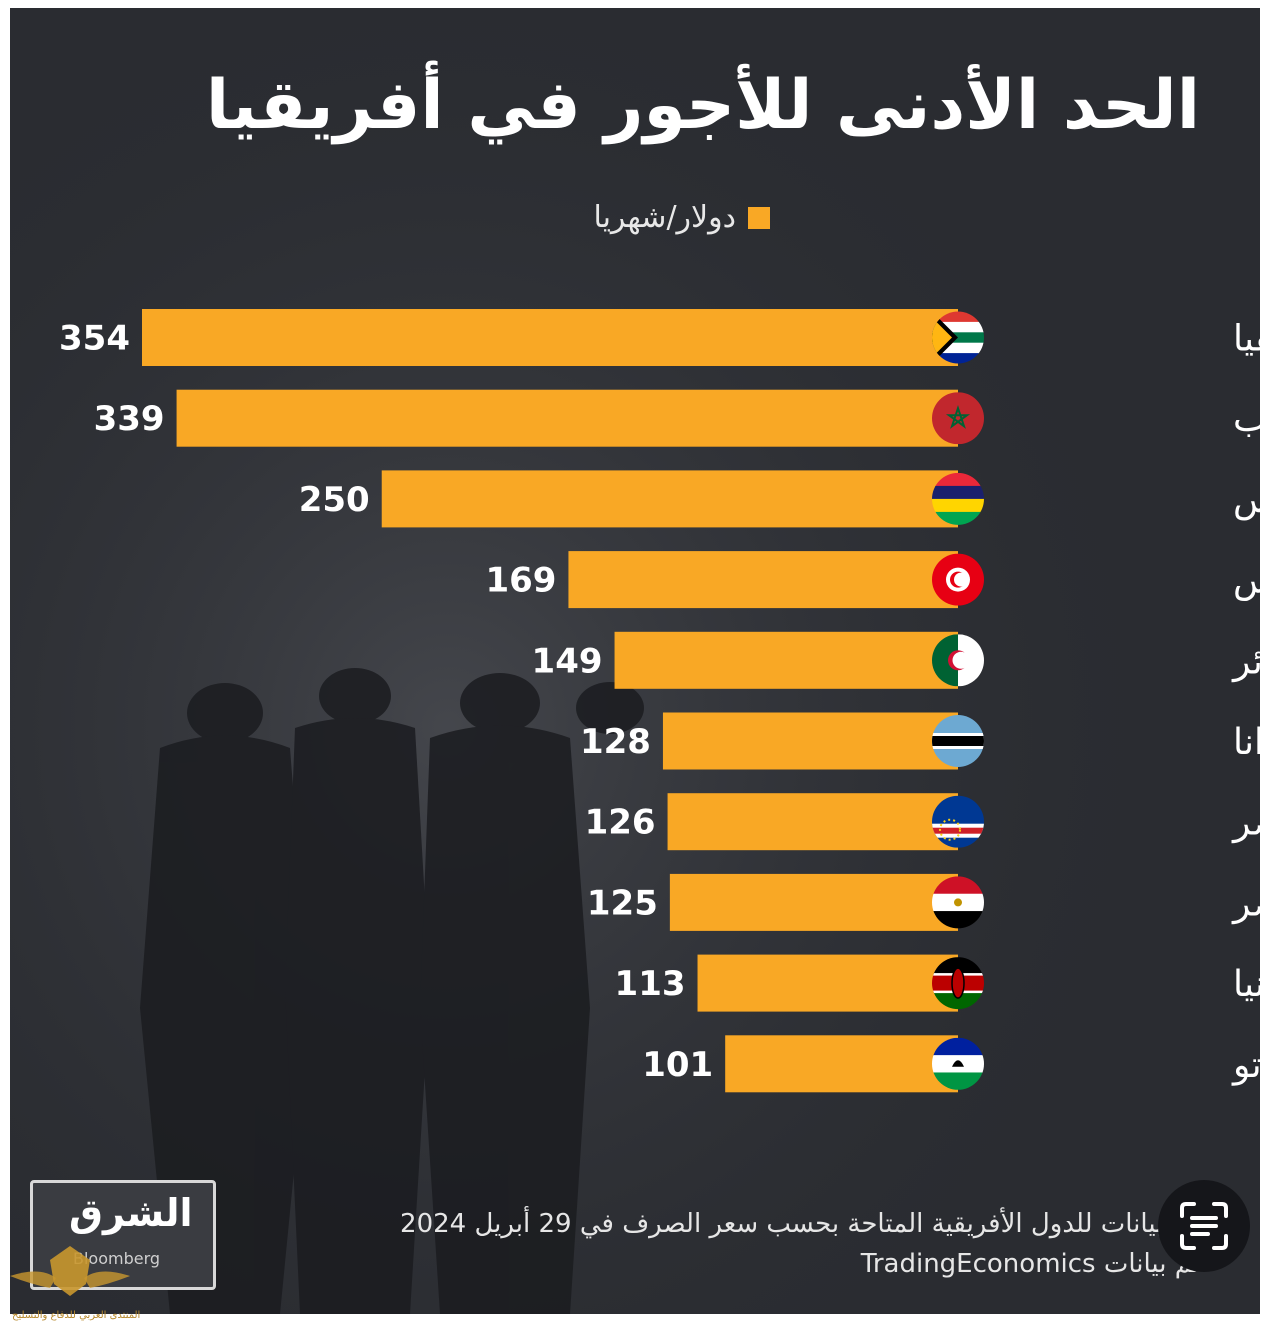 The height and width of the screenshot is (1329, 1262). What do you see at coordinates (1247, 984) in the screenshot?
I see `category-label-8: كينيا` at bounding box center [1247, 984].